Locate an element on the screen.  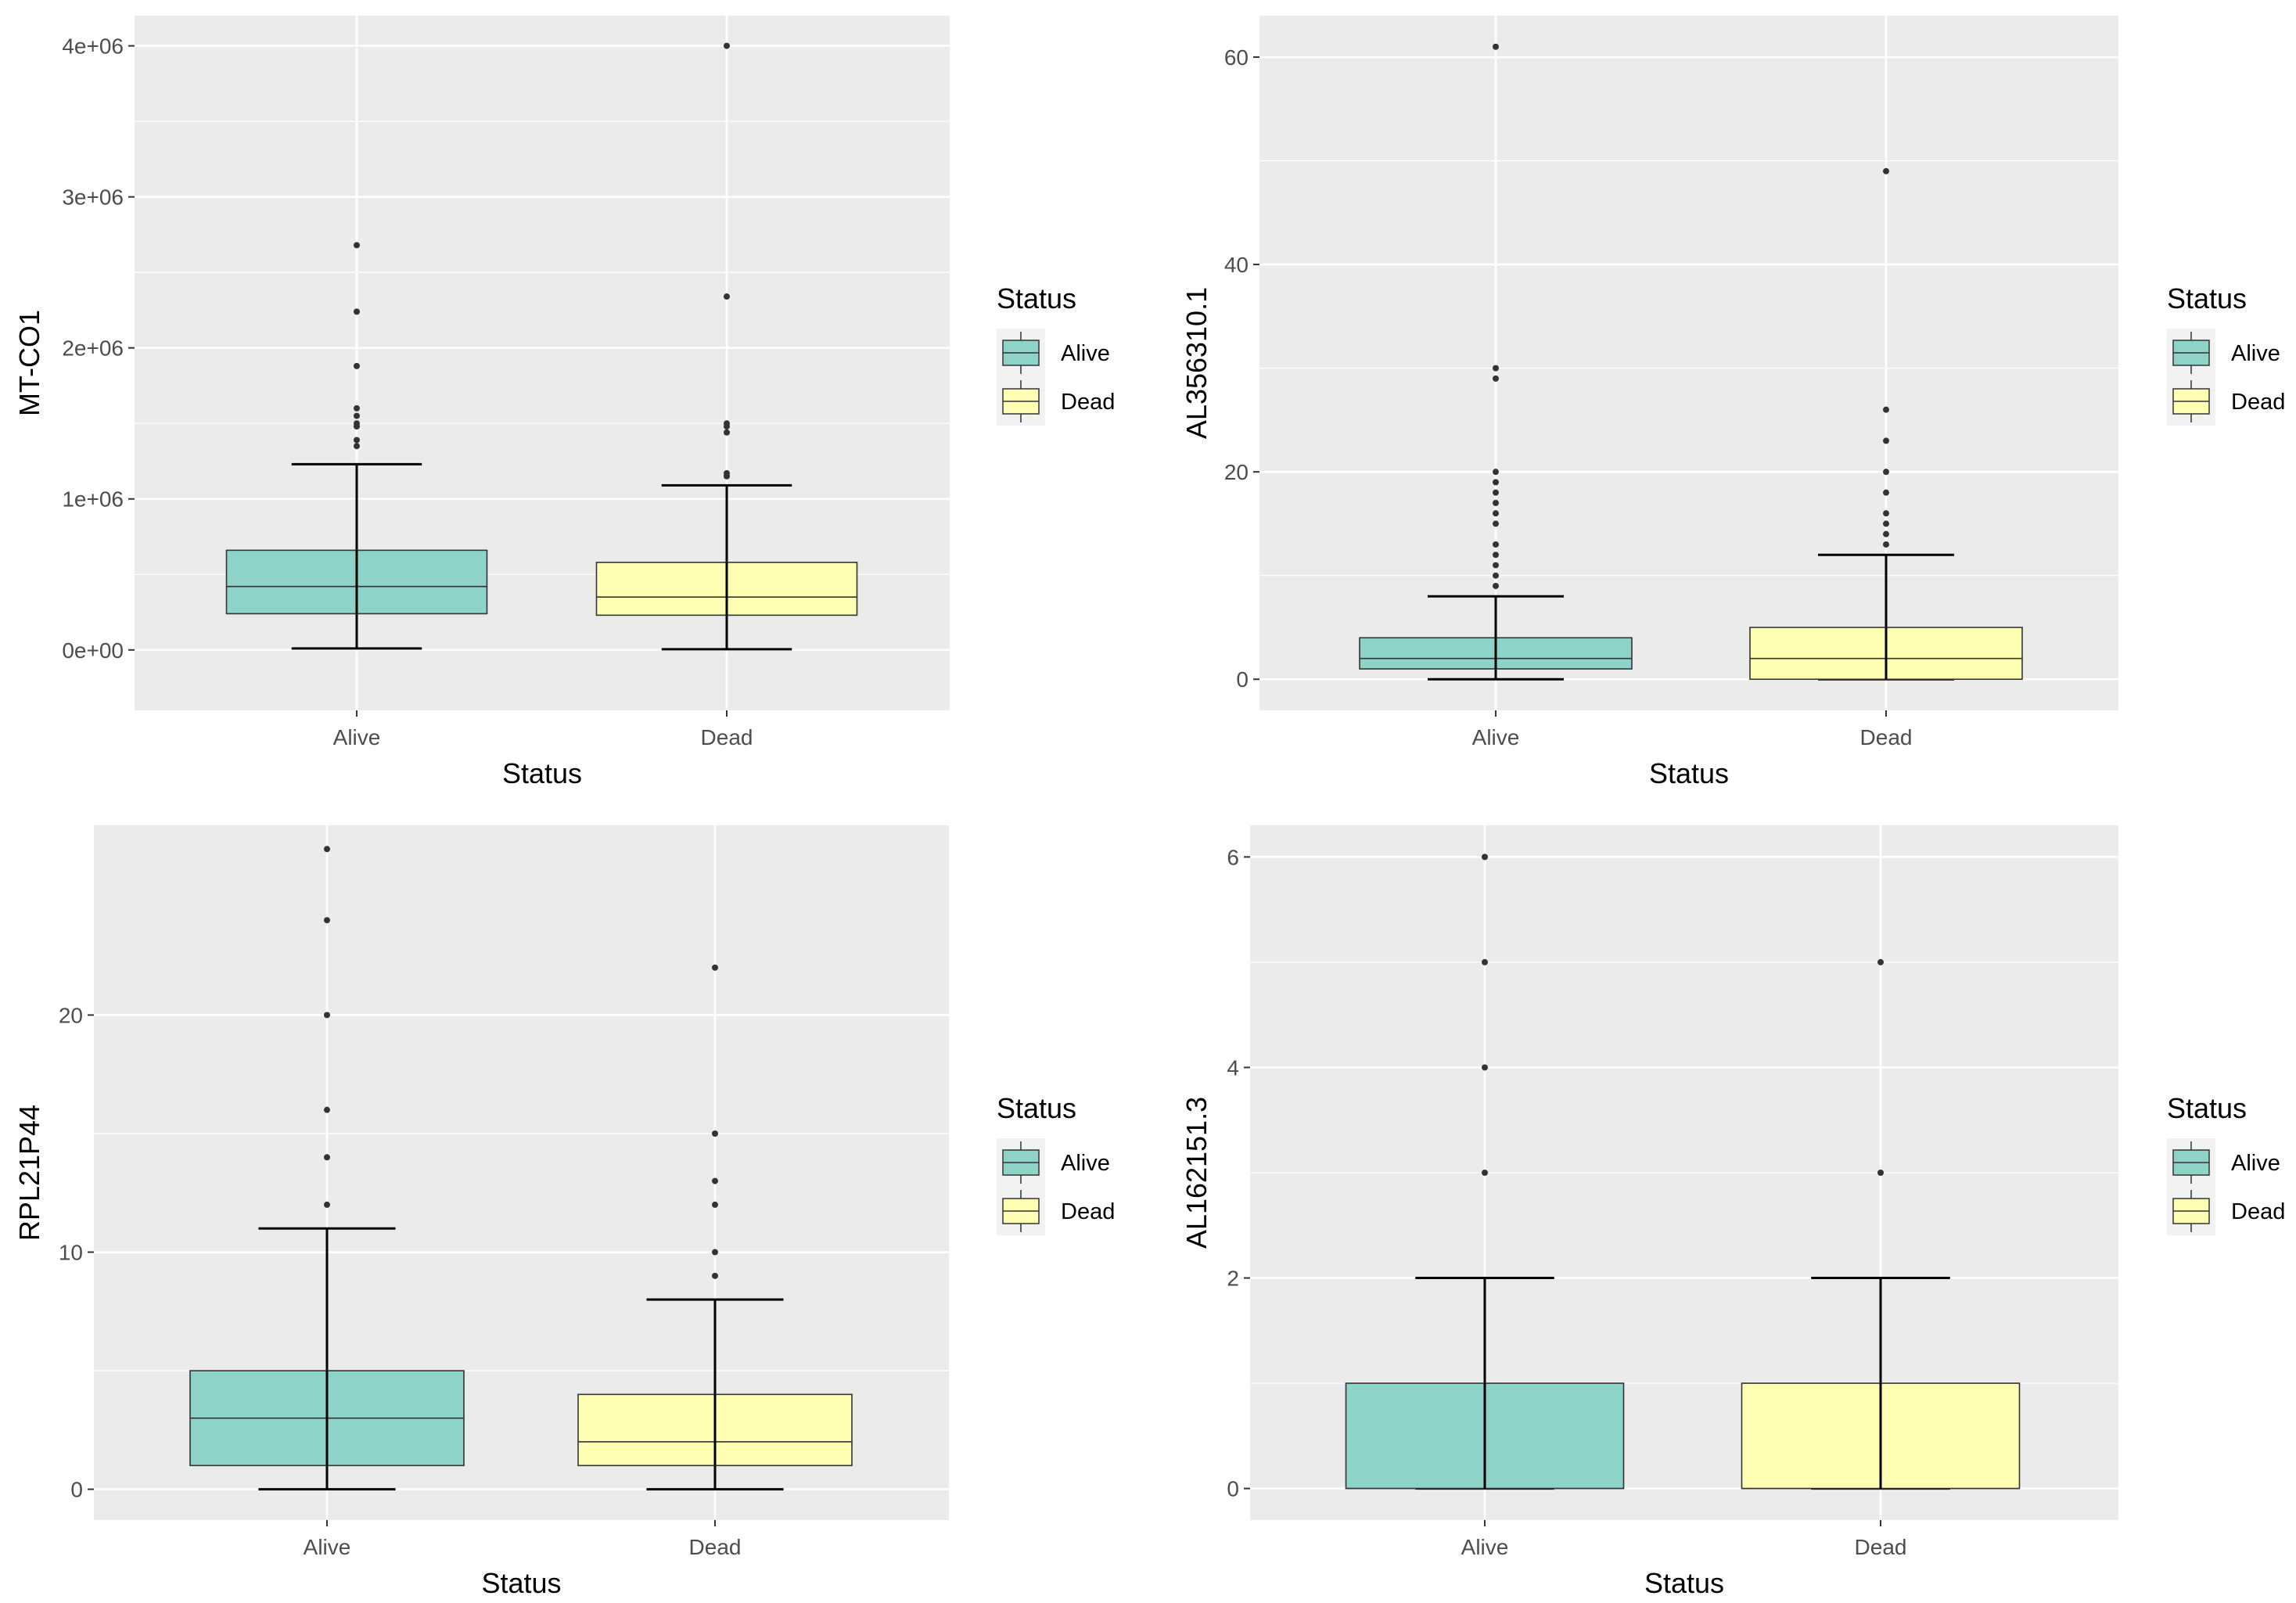
y-axis-title: AL162151.3 is located at coordinates (1197, 1173).